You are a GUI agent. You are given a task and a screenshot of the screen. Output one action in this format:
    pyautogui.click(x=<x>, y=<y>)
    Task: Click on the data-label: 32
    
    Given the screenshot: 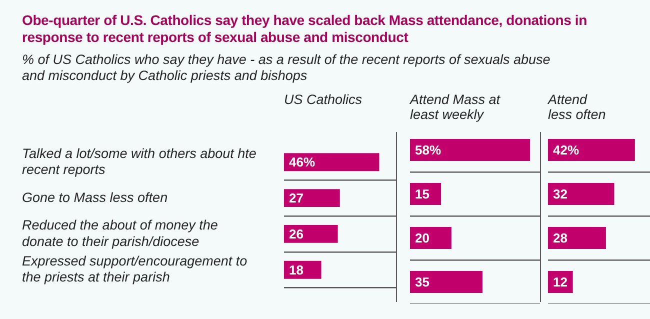 What is the action you would take?
    pyautogui.click(x=560, y=194)
    